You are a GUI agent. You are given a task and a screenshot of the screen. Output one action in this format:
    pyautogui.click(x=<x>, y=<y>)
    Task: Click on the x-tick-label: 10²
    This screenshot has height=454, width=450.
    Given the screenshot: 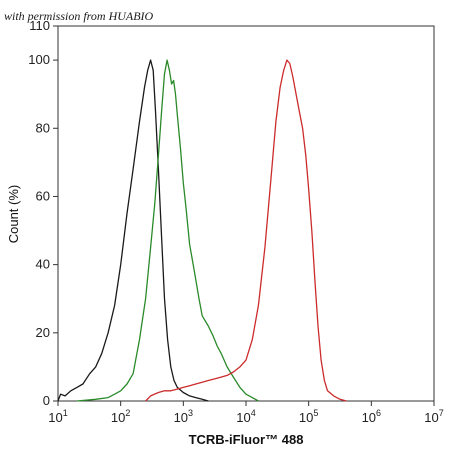 What is the action you would take?
    pyautogui.click(x=120, y=416)
    